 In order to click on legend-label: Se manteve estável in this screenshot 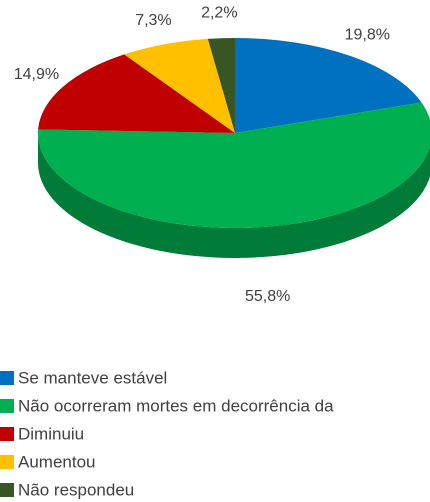, I will do `click(92, 377)`.